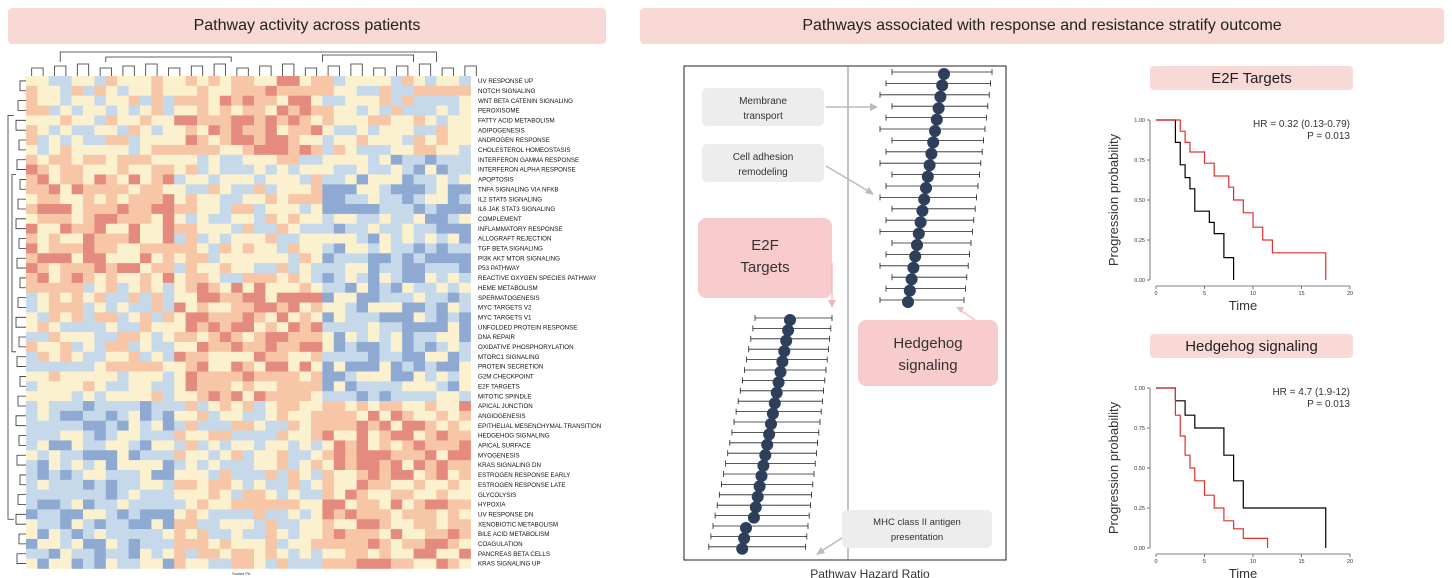 The width and height of the screenshot is (1452, 578). Describe the element at coordinates (505, 406) in the screenshot. I see `heatmap-row-label: APICAL JUNCTION` at that location.